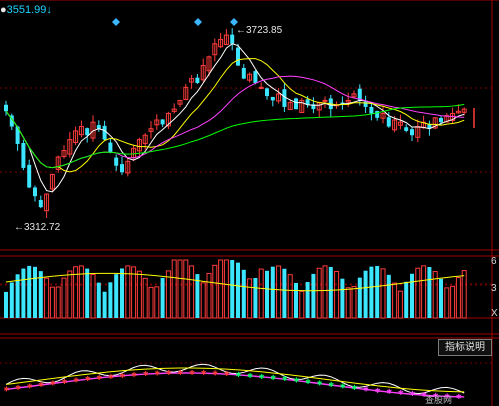  I want to click on indicator-line-j, so click(235, 385).